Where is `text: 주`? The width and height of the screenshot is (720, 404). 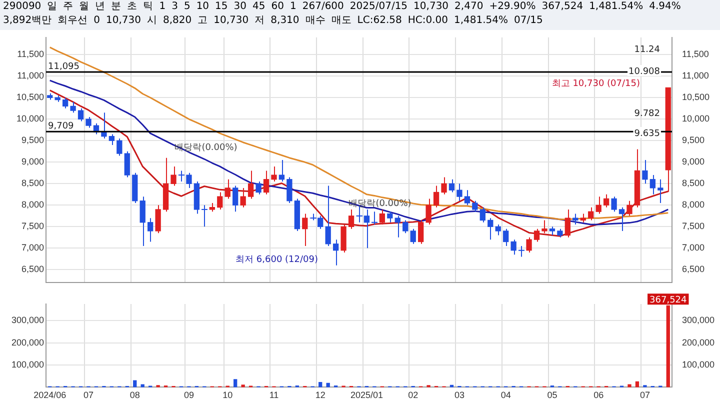
text: 주 is located at coordinates (68, 7).